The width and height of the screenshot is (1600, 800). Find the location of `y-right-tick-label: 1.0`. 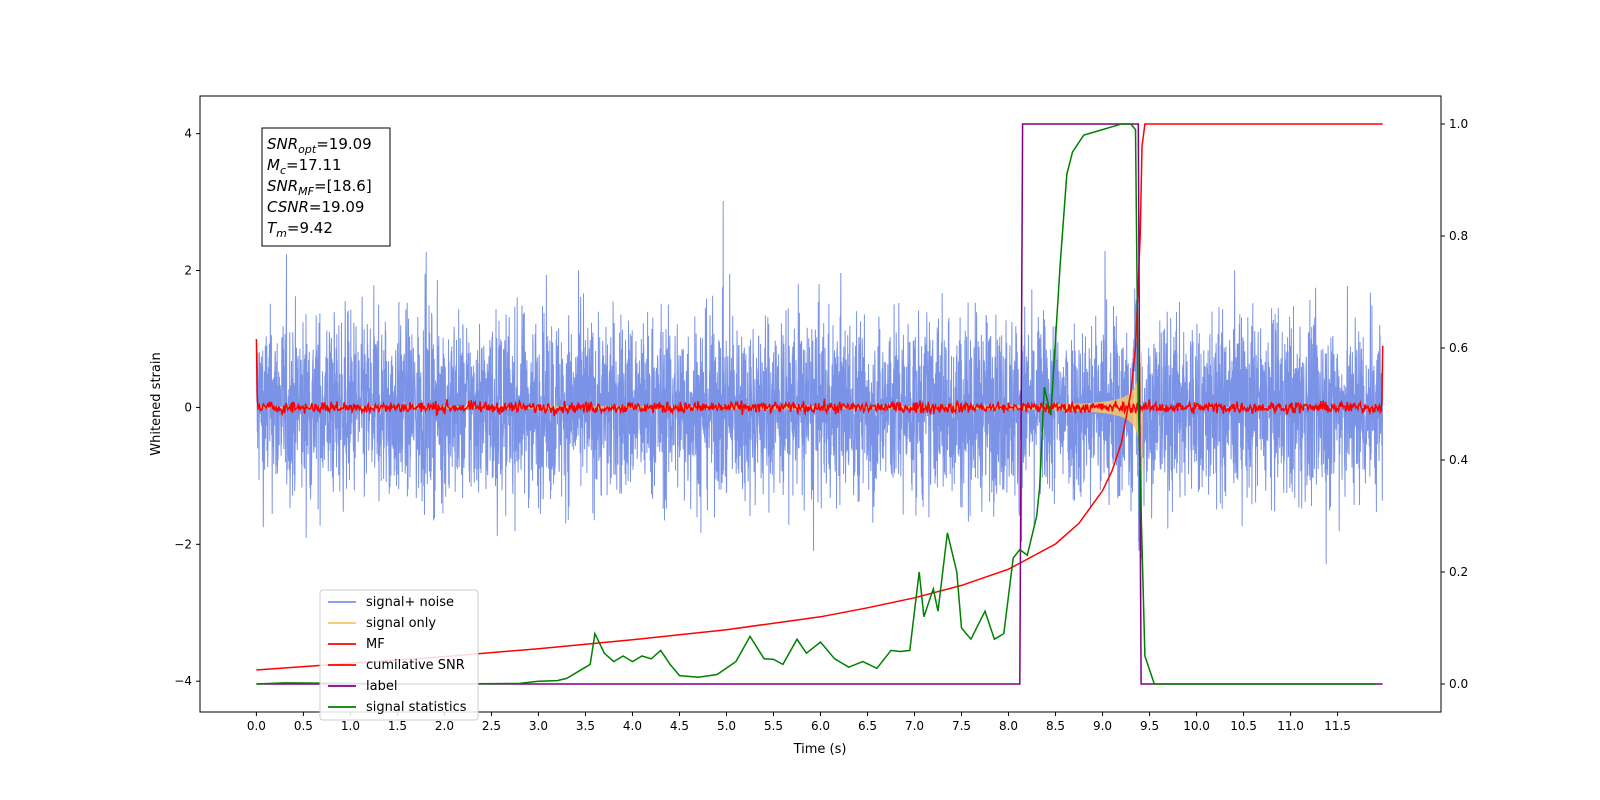

y-right-tick-label: 1.0 is located at coordinates (1458, 124).